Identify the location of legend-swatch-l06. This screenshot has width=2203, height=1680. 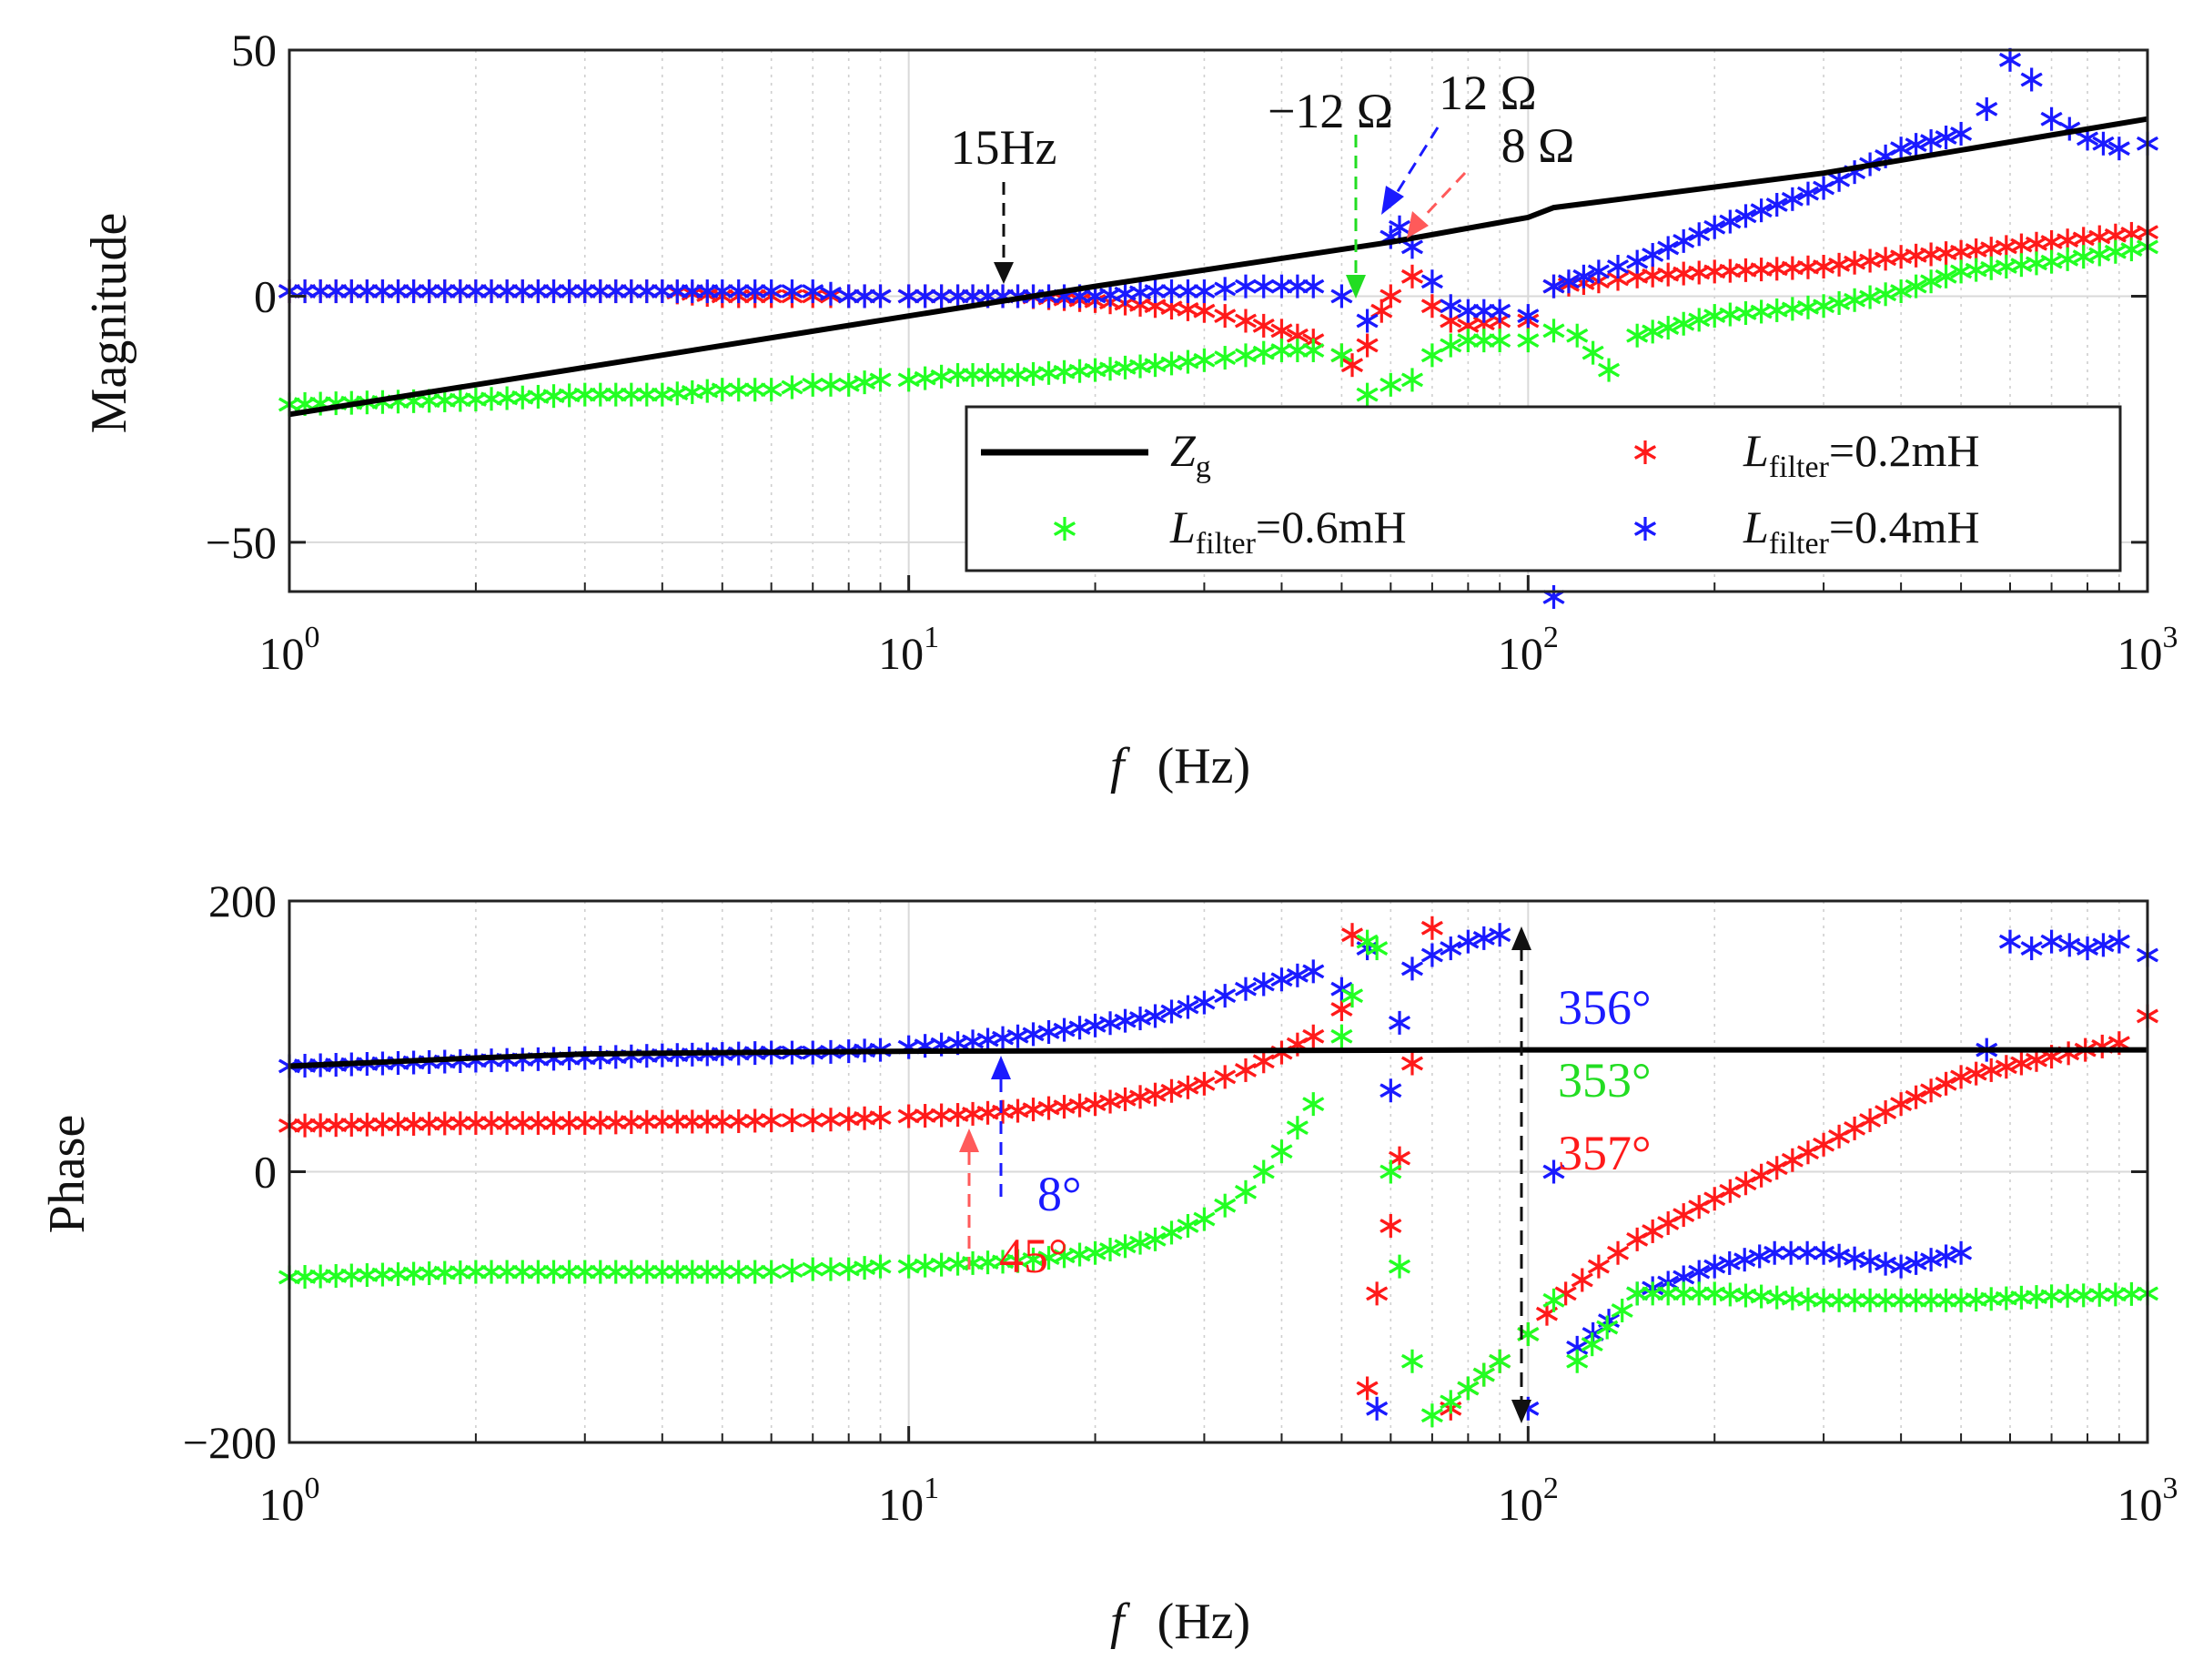
(1064, 529).